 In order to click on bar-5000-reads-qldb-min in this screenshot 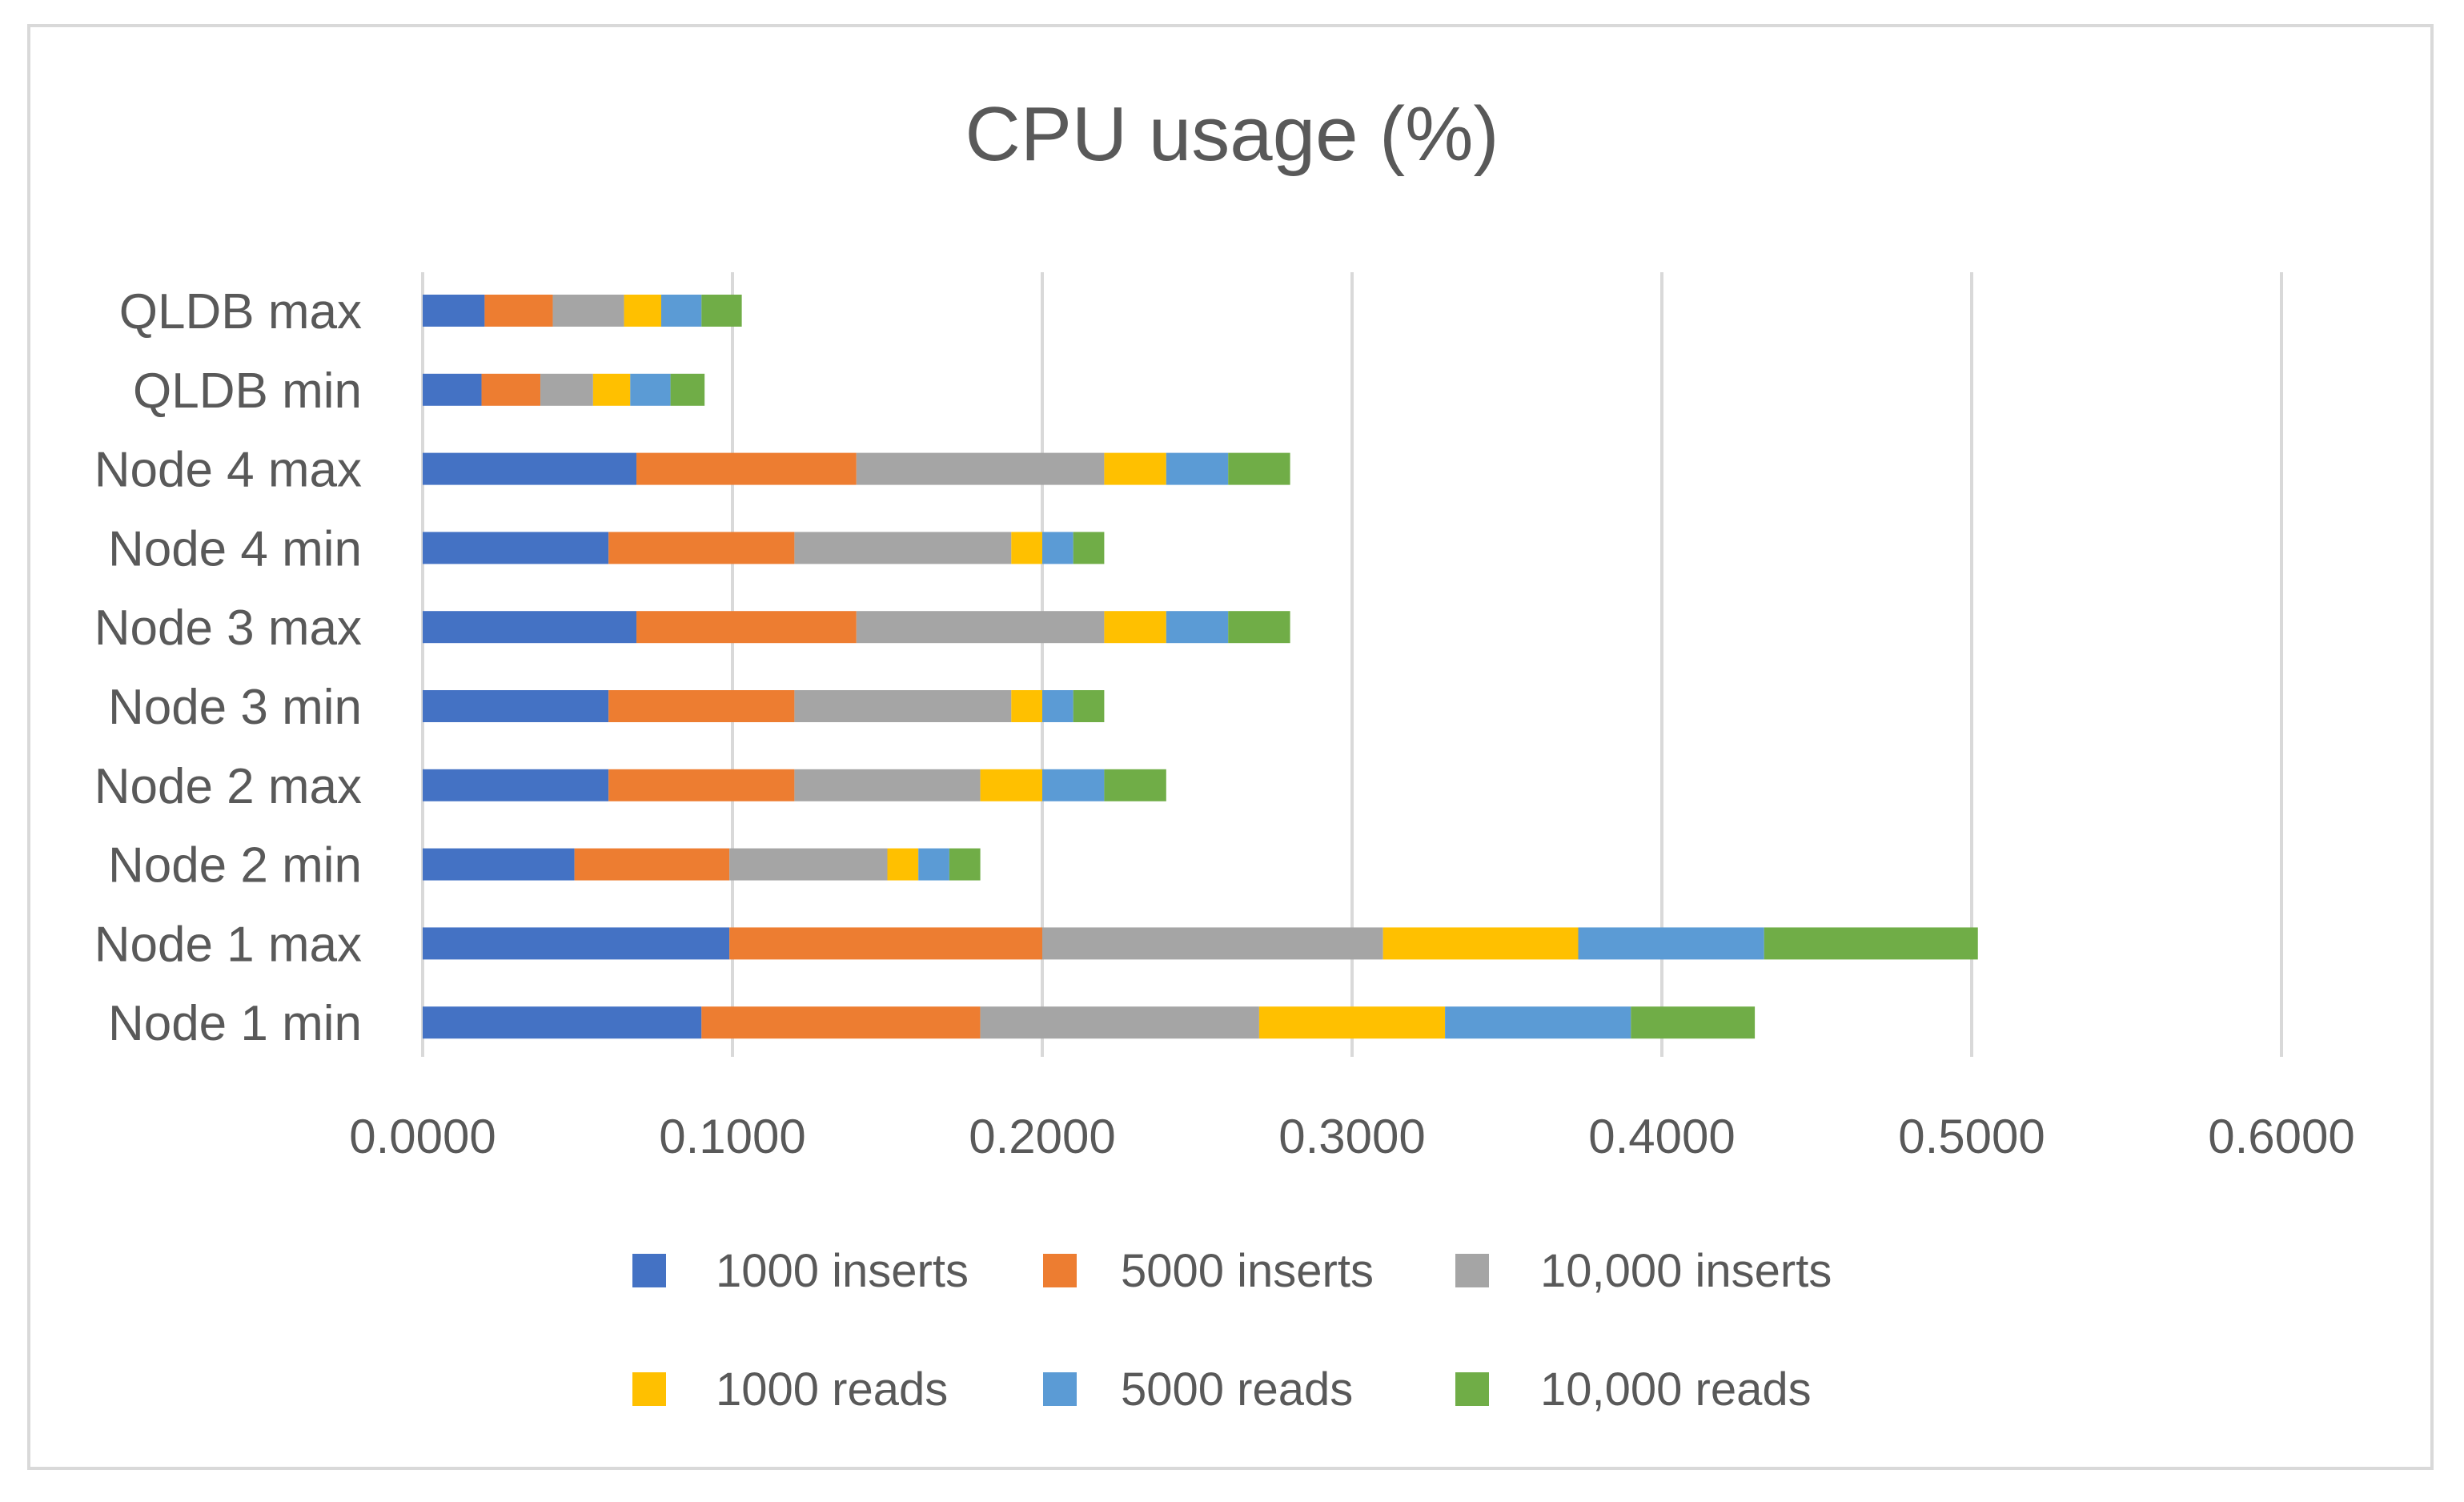, I will do `click(650, 389)`.